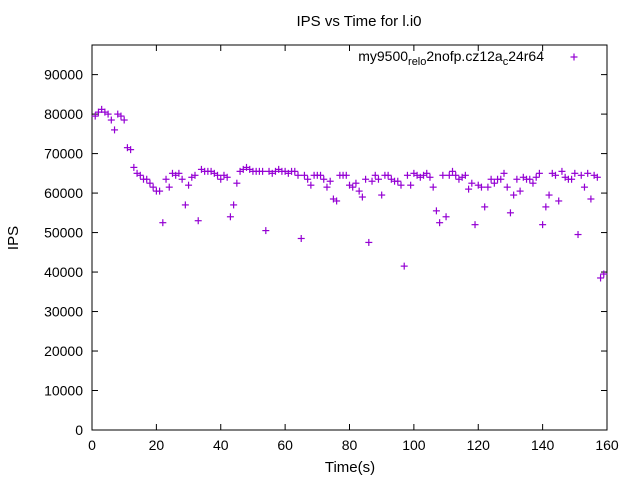 This screenshot has height=480, width=640. What do you see at coordinates (506, 62) in the screenshot?
I see `legend-label-sub3: c` at bounding box center [506, 62].